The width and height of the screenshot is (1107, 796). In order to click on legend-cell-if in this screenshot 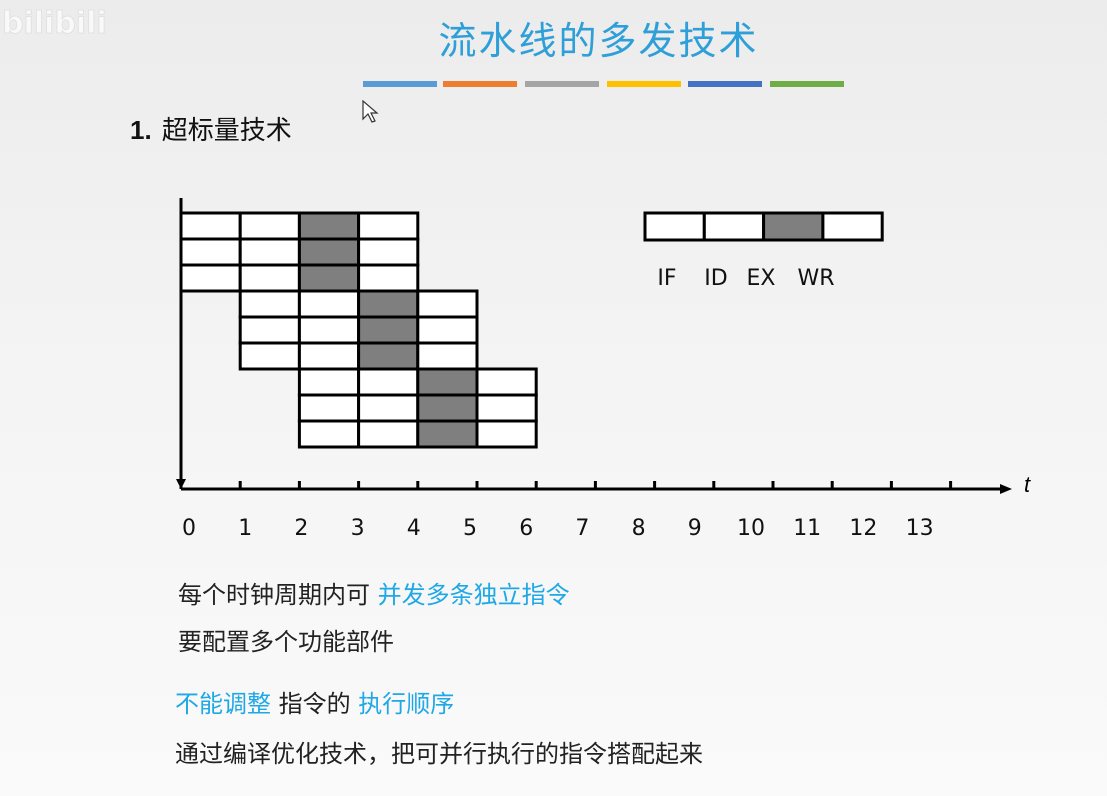, I will do `click(674, 226)`.